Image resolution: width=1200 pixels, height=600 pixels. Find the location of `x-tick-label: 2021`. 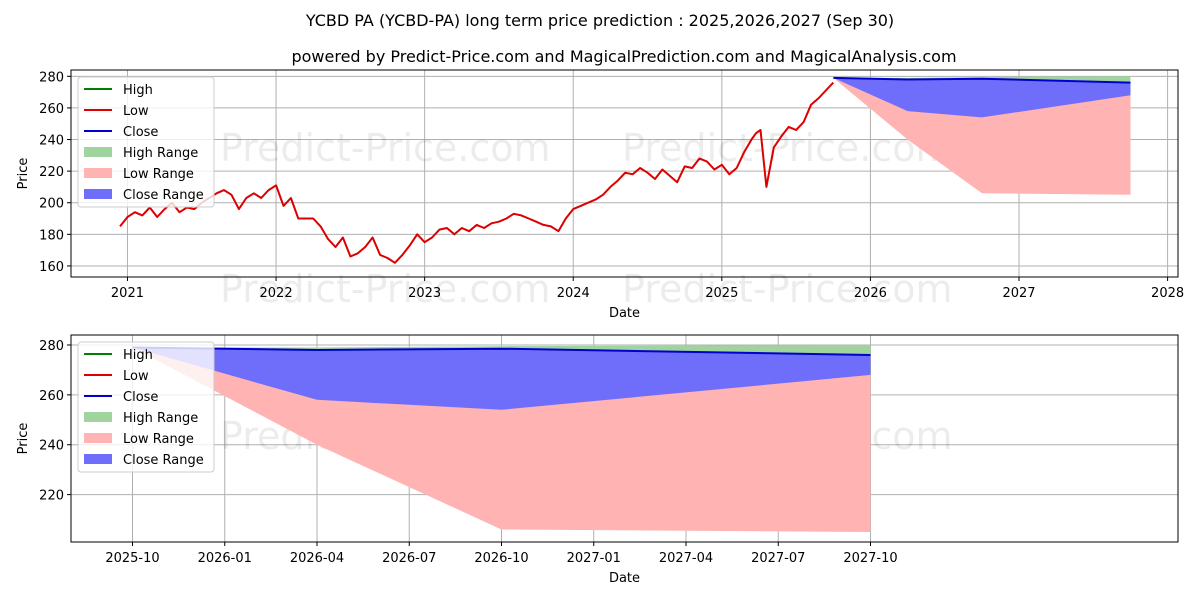

x-tick-label: 2021 is located at coordinates (127, 293).